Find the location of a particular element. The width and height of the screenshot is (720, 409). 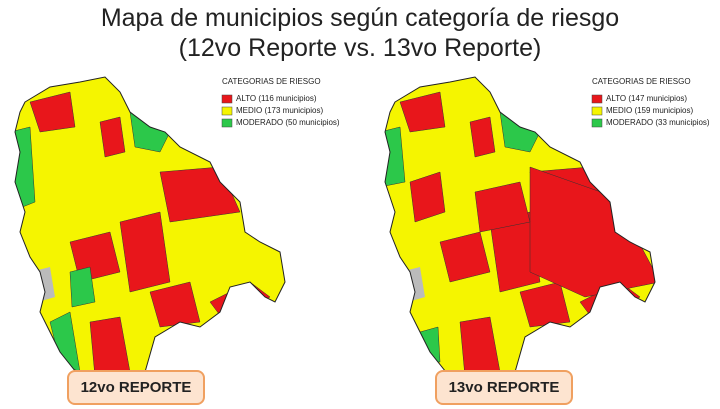

report-label: 12vo REPORTE is located at coordinates (136, 387).